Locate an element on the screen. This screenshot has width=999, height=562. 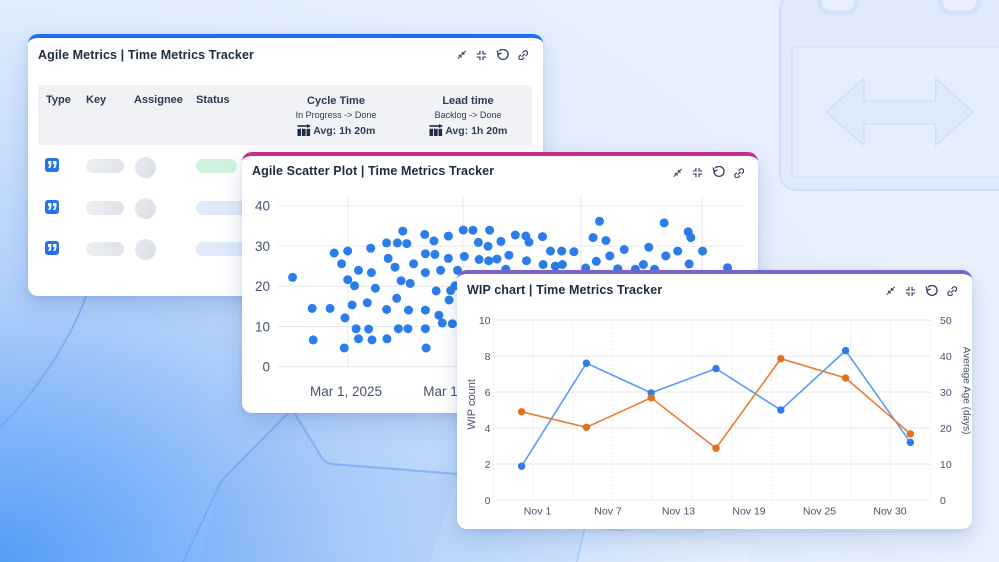
svg-text: 6 is located at coordinates (488, 393).